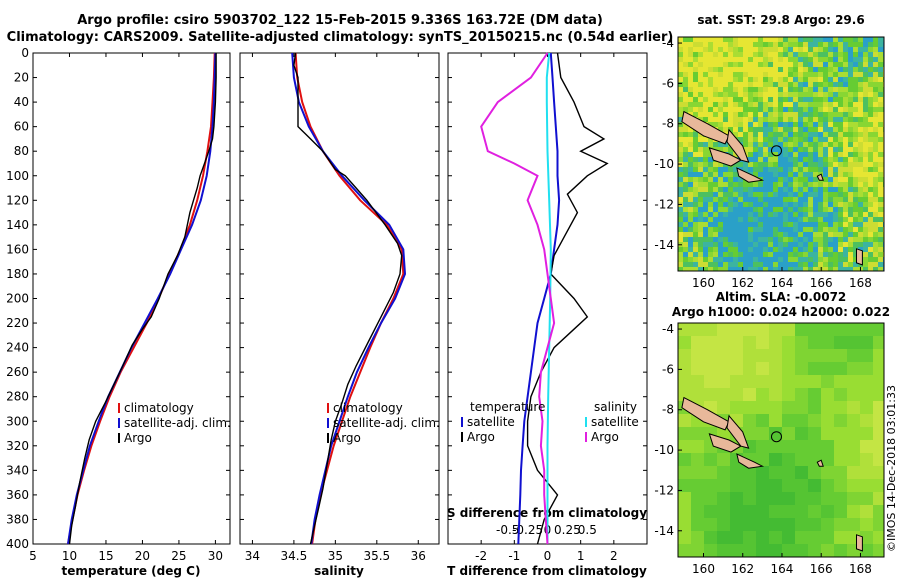 The height and width of the screenshot is (580, 900). What do you see at coordinates (294, 556) in the screenshot?
I see `salinity-xtick-label: 34.5` at bounding box center [294, 556].